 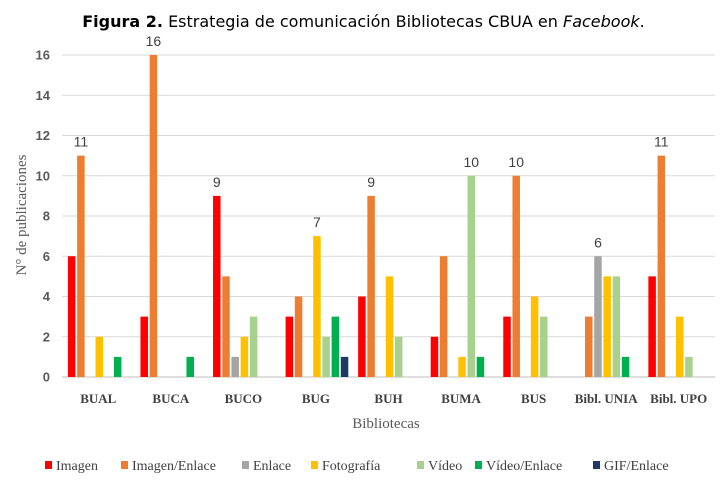 What do you see at coordinates (217, 286) in the screenshot?
I see `bar-buco-imagen` at bounding box center [217, 286].